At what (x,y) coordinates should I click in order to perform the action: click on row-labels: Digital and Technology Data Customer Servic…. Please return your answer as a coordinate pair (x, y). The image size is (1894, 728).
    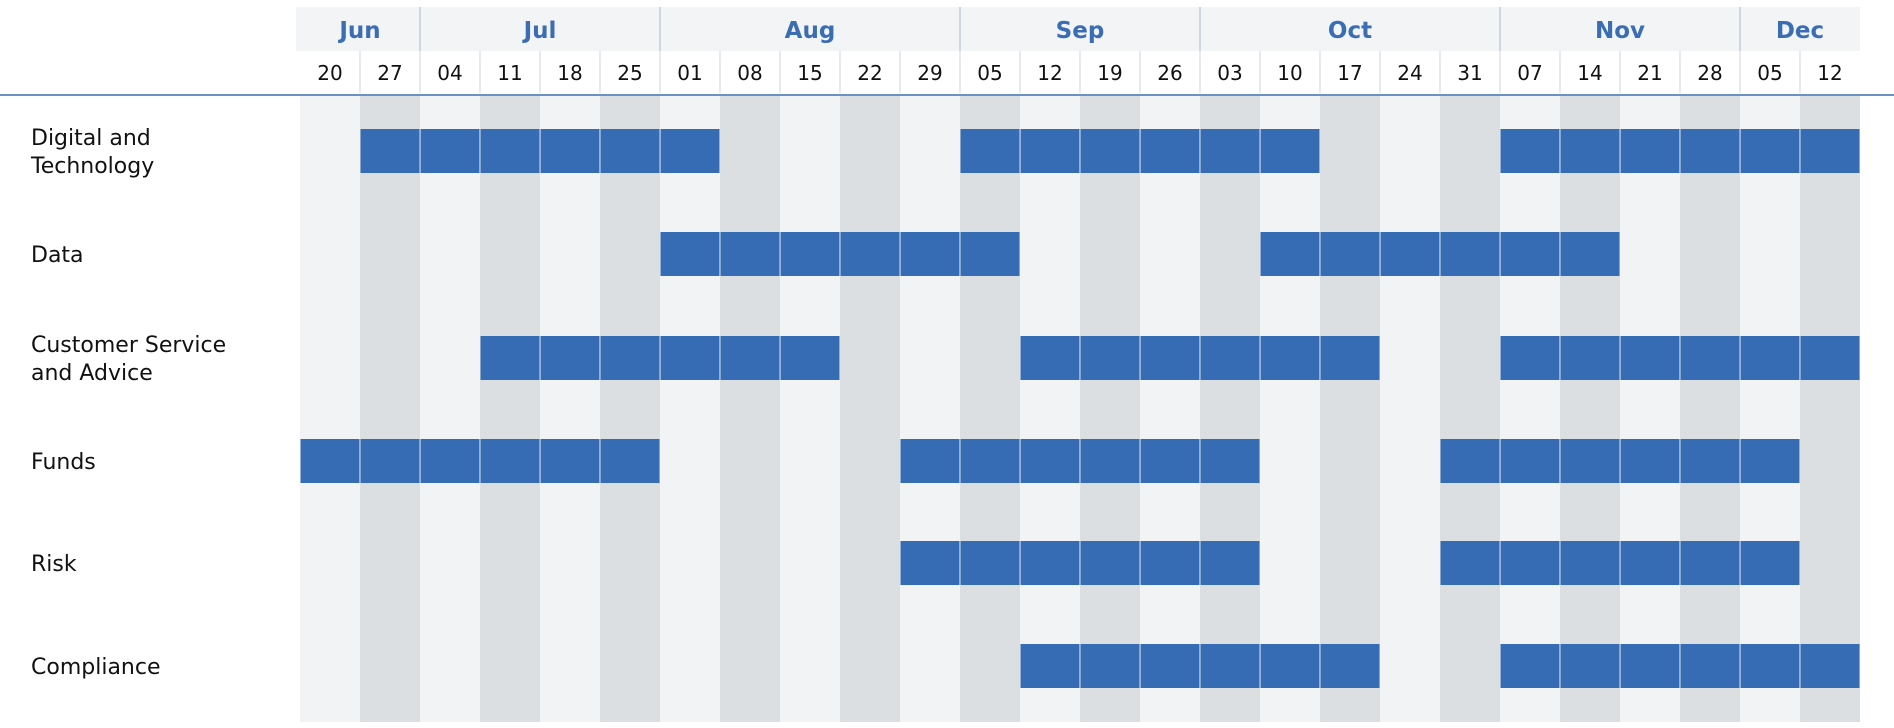
    Looking at the image, I should click on (128, 403).